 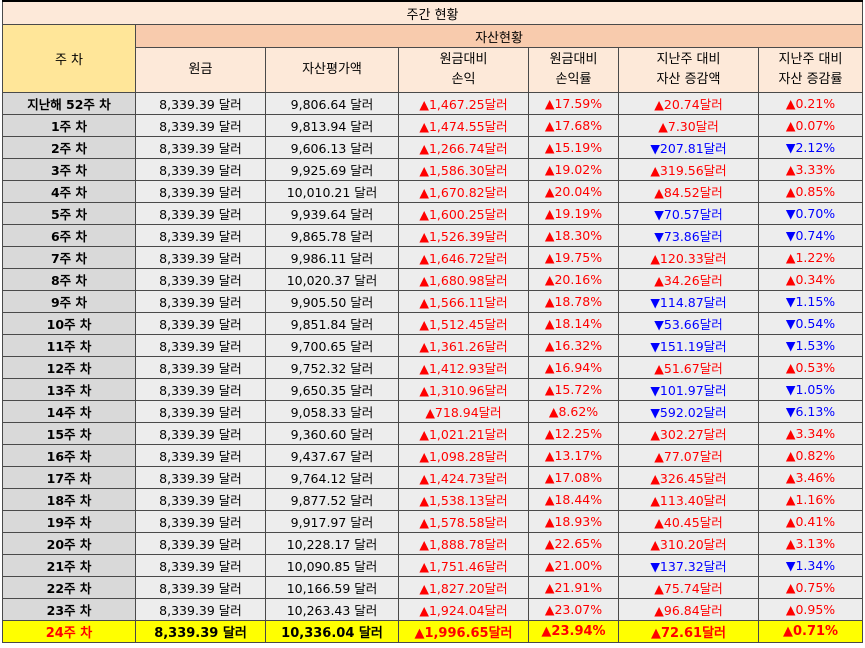 What do you see at coordinates (810, 367) in the screenshot?
I see `weekly-change-rate-cell: ▲0.53%` at bounding box center [810, 367].